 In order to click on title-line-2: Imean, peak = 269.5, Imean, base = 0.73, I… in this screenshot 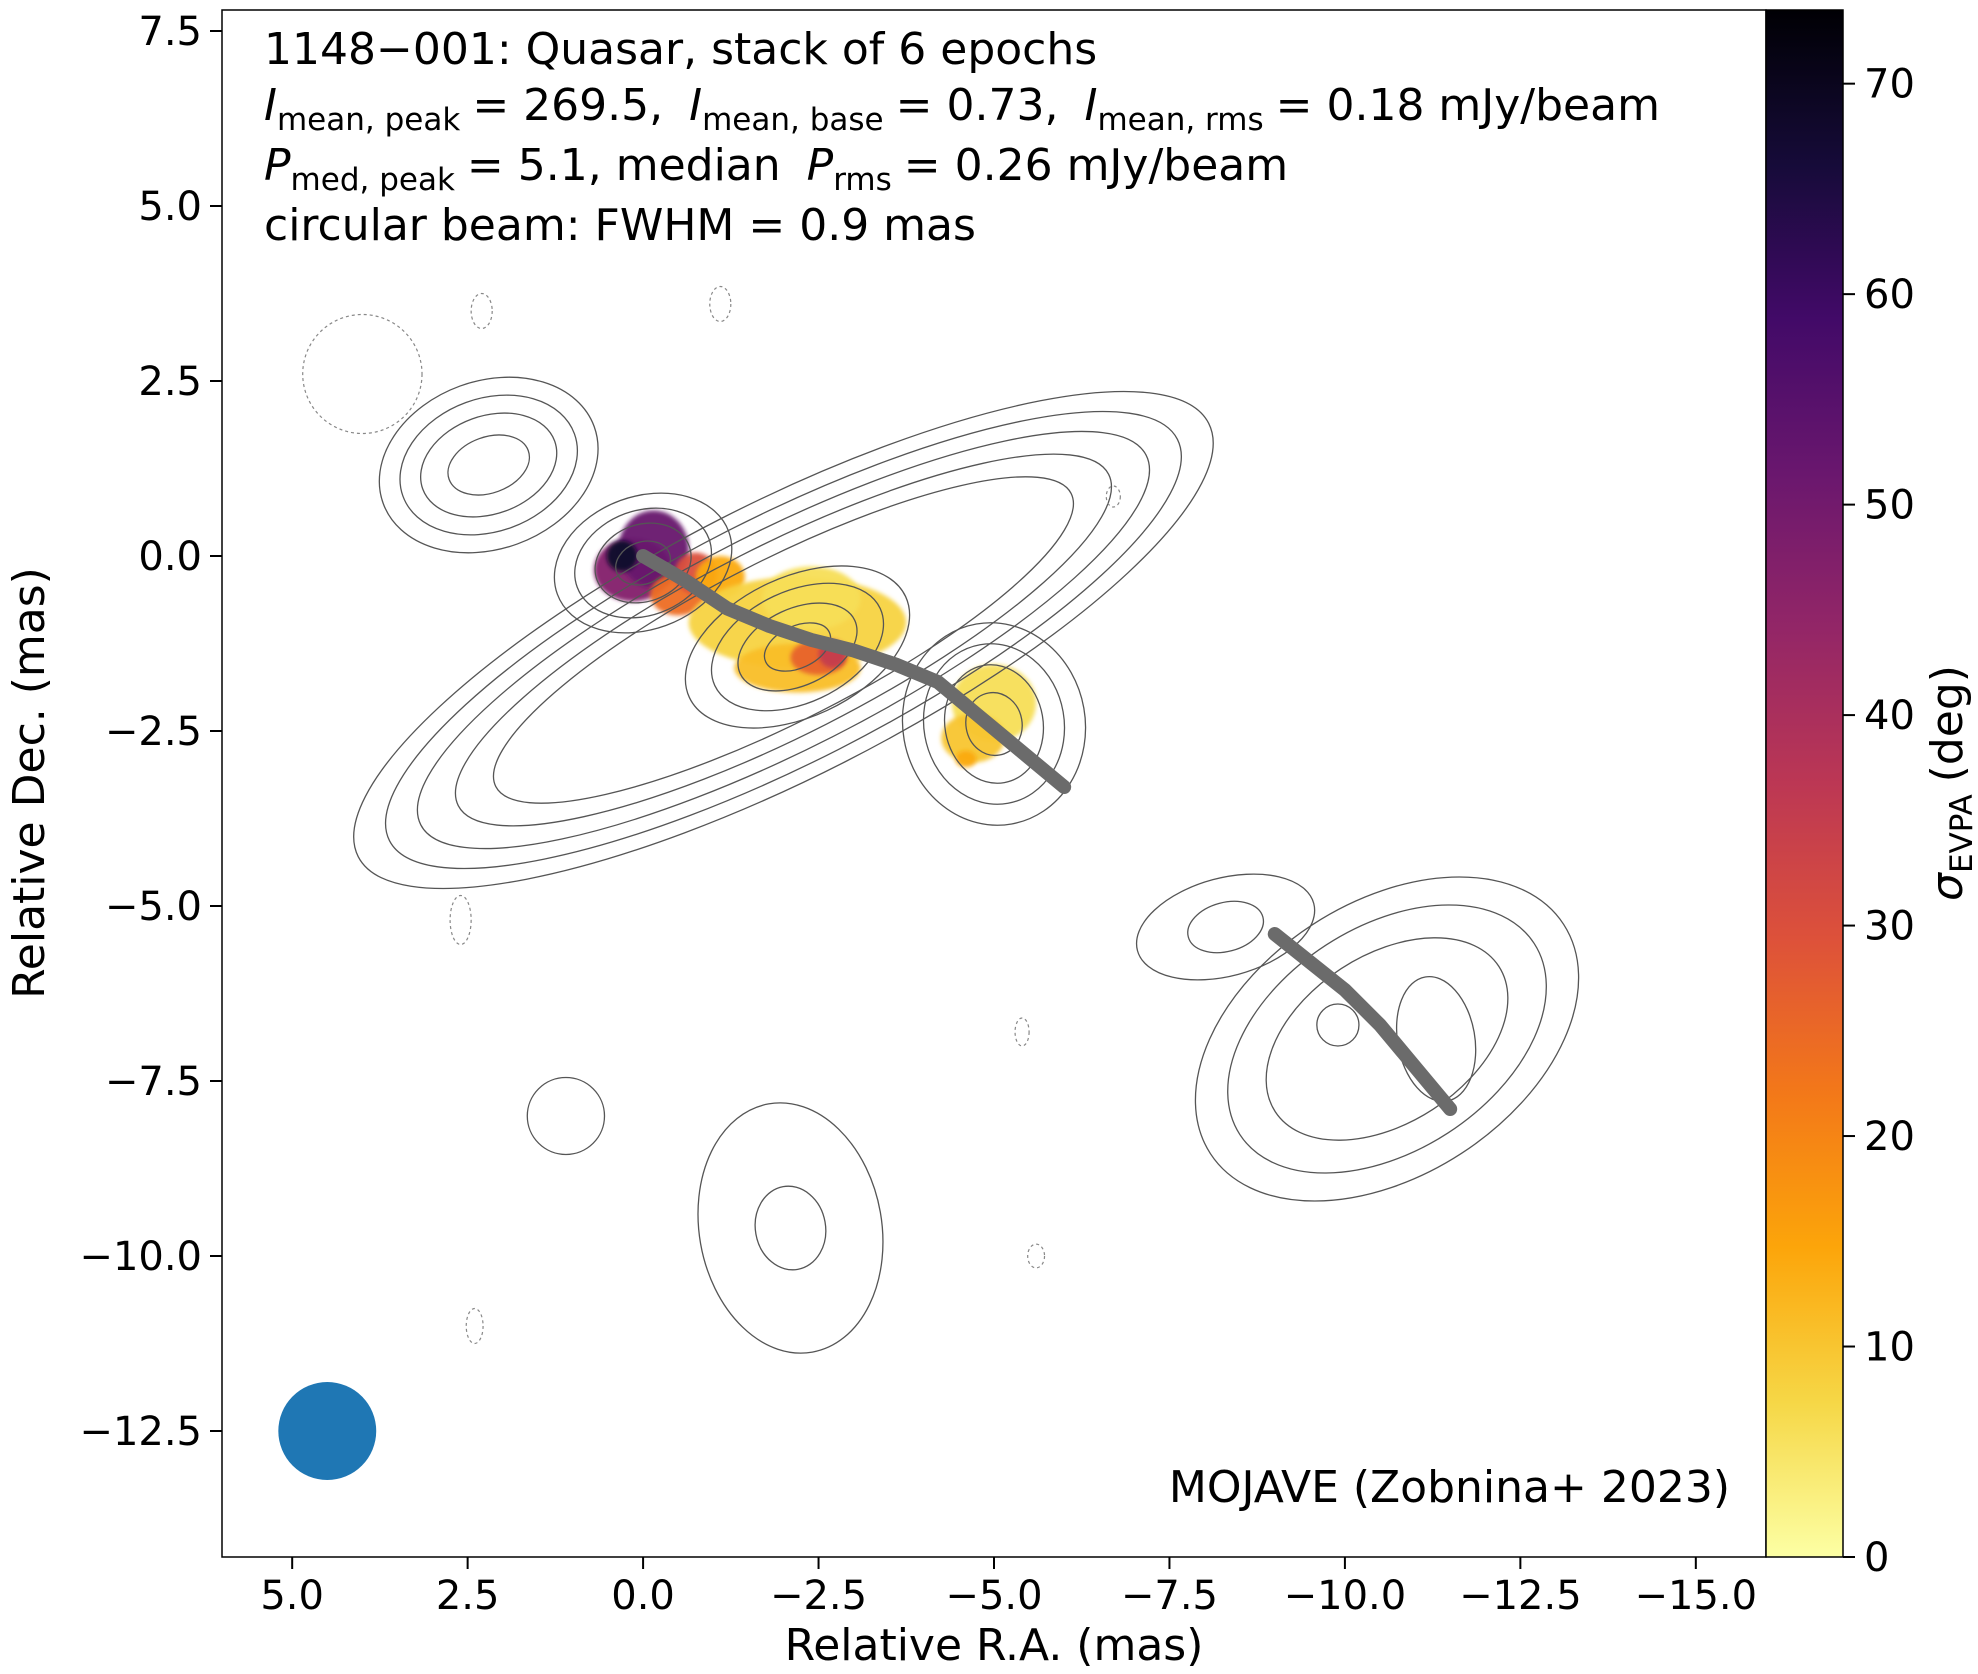, I will do `click(962, 109)`.